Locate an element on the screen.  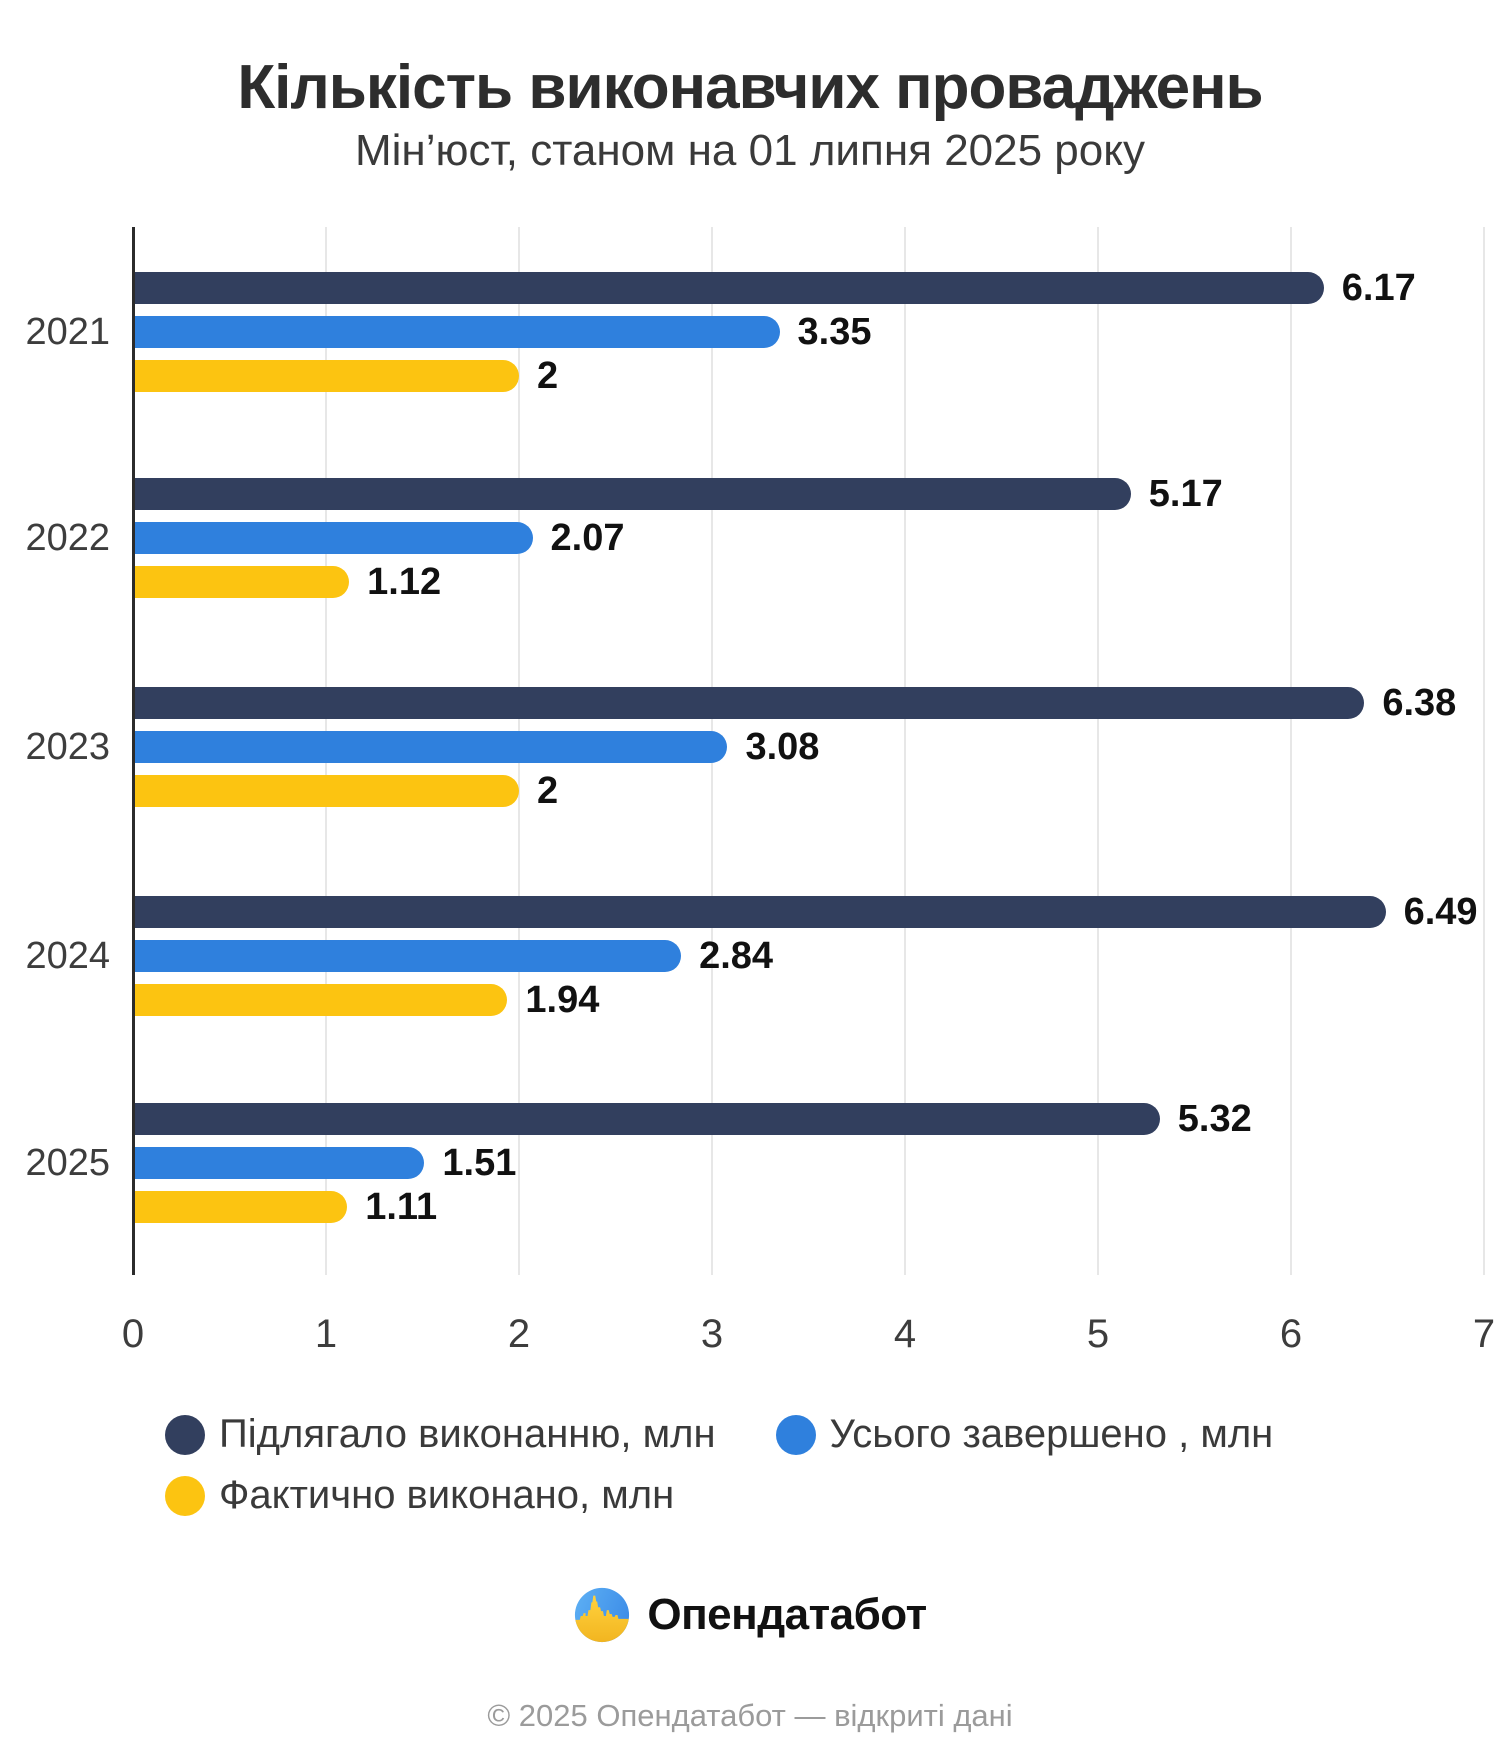
bar-value-label-2022-series-1: 2.07 is located at coordinates (587, 538).